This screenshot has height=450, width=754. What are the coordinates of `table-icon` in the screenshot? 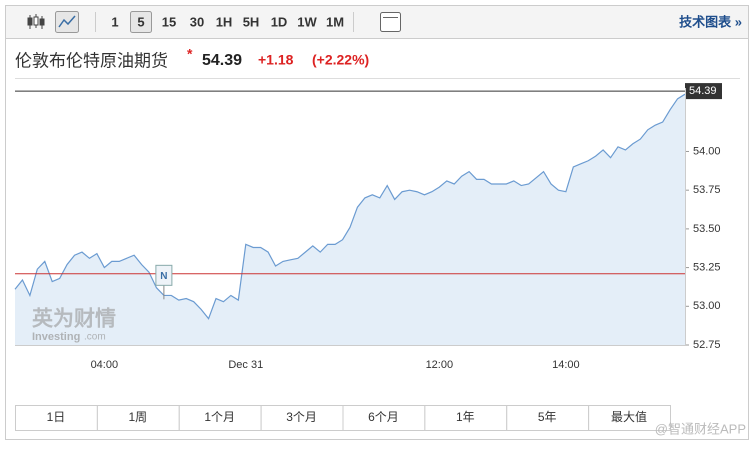 It's located at (390, 22).